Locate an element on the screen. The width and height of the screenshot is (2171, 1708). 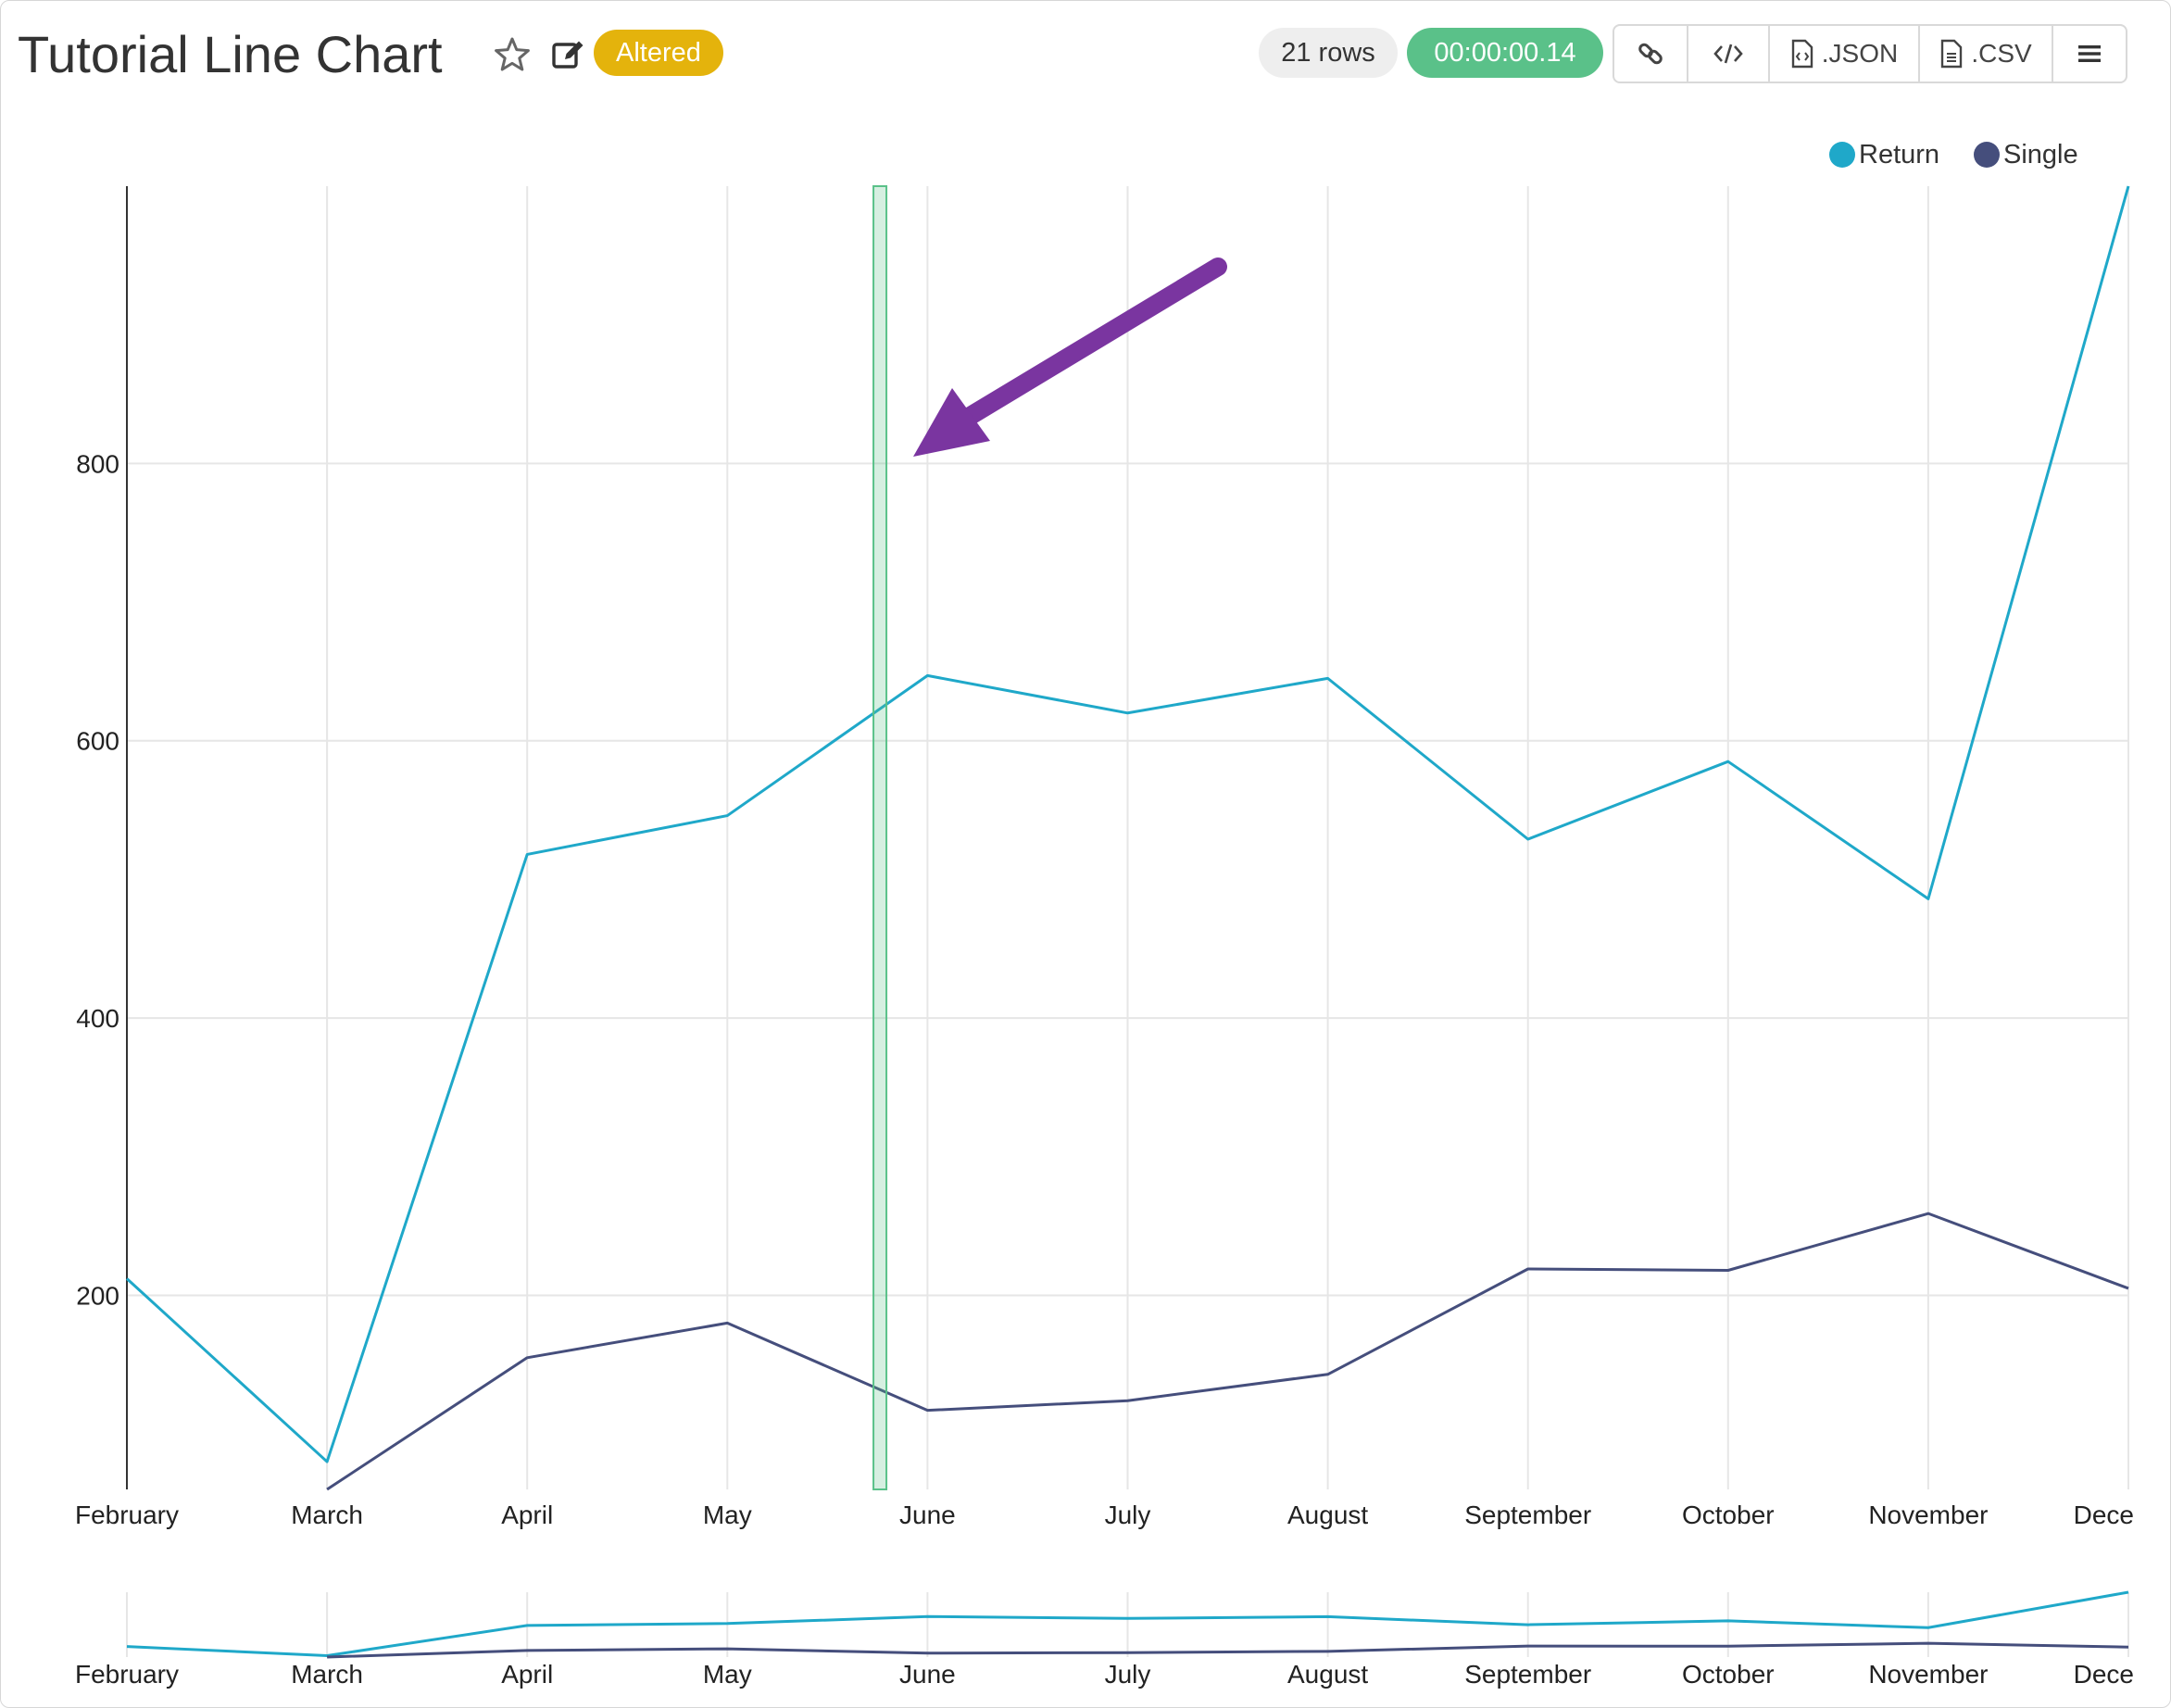
export-csv-label: .CSV is located at coordinates (2001, 54).